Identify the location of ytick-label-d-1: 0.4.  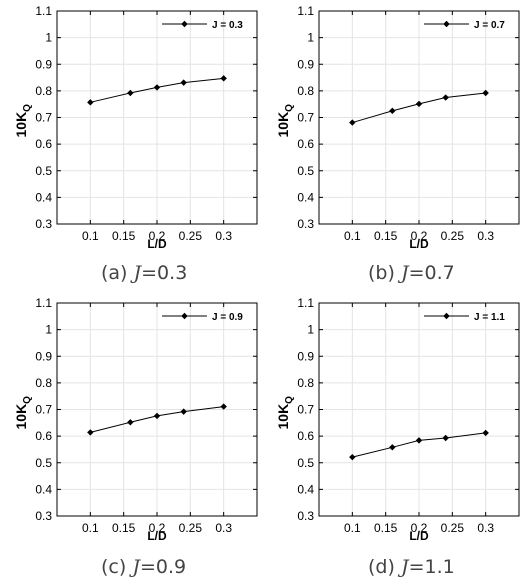
(305, 489).